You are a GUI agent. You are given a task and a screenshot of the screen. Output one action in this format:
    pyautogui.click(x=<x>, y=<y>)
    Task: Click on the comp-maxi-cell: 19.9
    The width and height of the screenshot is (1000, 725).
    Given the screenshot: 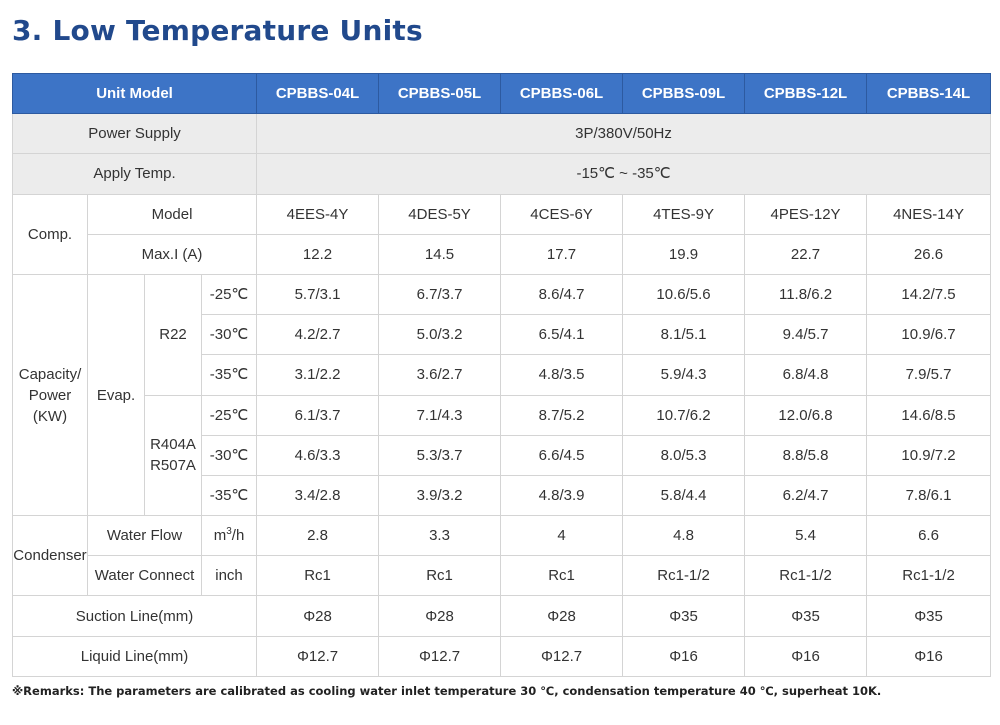 What is the action you would take?
    pyautogui.click(x=684, y=254)
    